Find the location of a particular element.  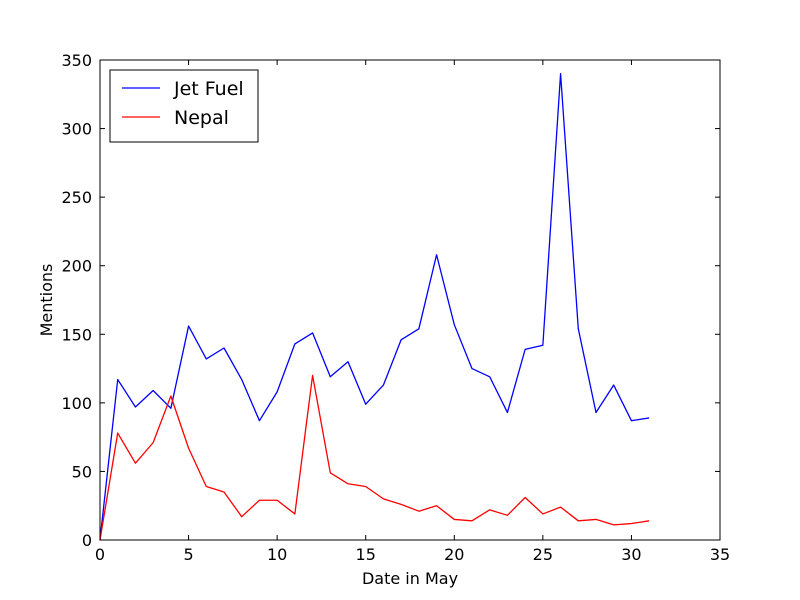

y-tick-label: 100 is located at coordinates (76, 403).